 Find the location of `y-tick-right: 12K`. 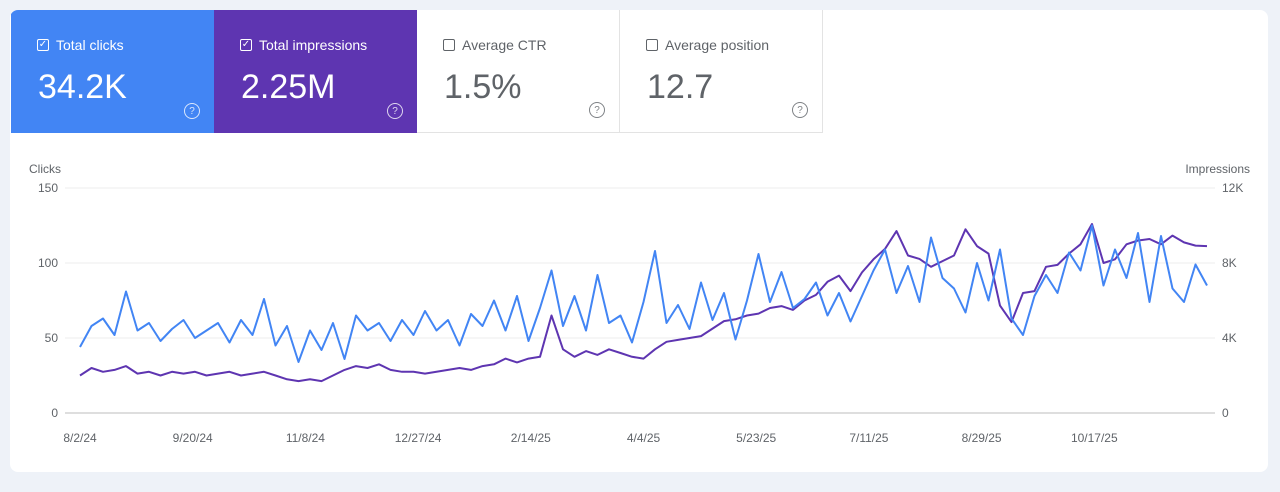

y-tick-right: 12K is located at coordinates (1232, 188).